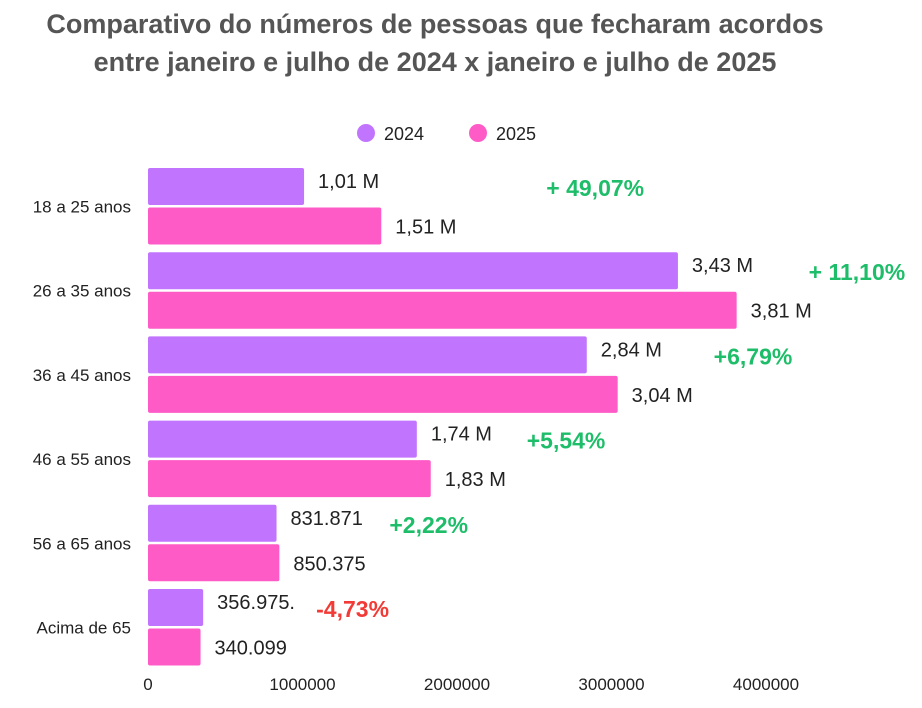 The image size is (922, 708). Describe the element at coordinates (348, 182) in the screenshot. I see `value-label-2024: 1,01 M` at that location.